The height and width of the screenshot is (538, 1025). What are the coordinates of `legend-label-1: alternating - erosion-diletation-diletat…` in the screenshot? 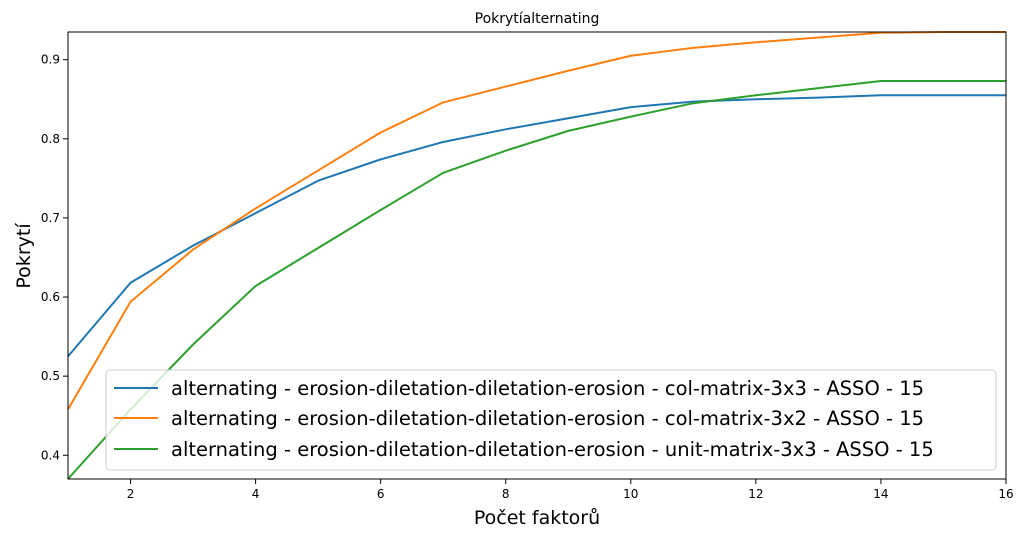 It's located at (547, 418).